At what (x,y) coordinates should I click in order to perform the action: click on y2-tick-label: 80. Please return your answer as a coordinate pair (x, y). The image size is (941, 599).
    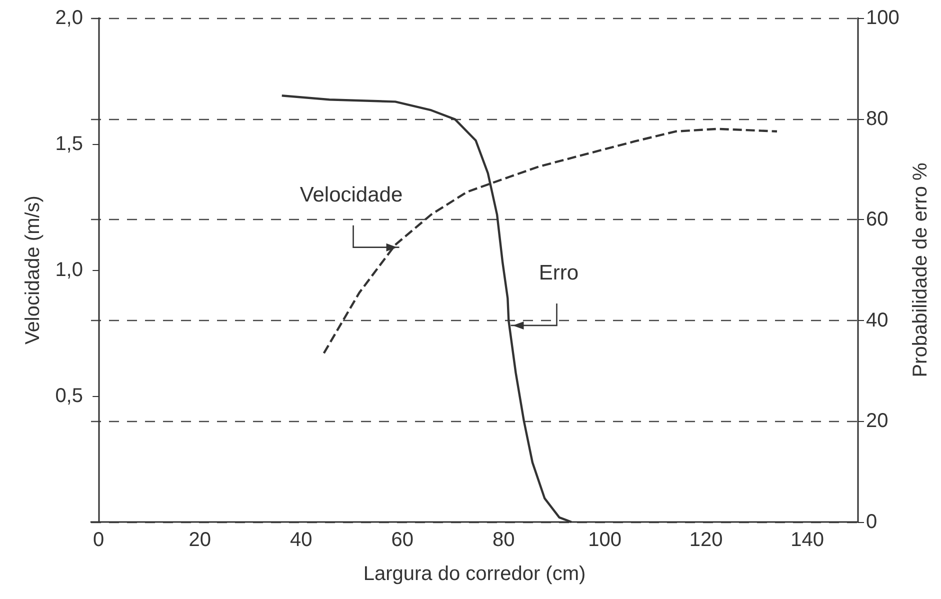
    Looking at the image, I should click on (877, 119).